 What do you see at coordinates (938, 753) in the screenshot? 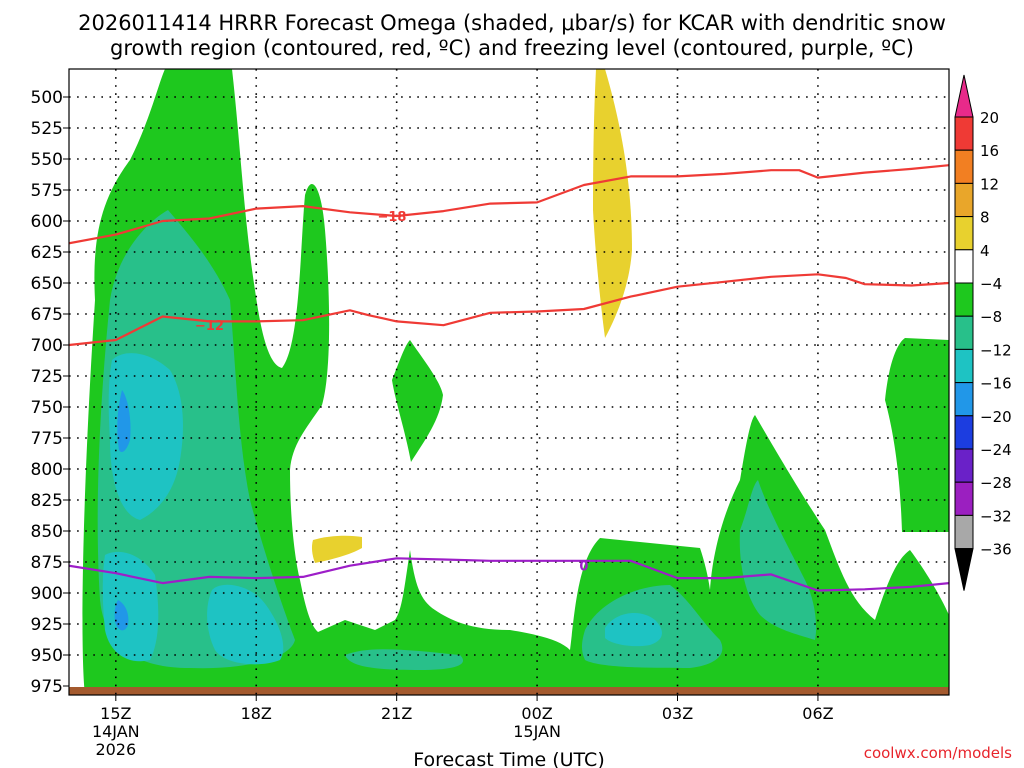
I see `credit-text: coolwx.com/models` at bounding box center [938, 753].